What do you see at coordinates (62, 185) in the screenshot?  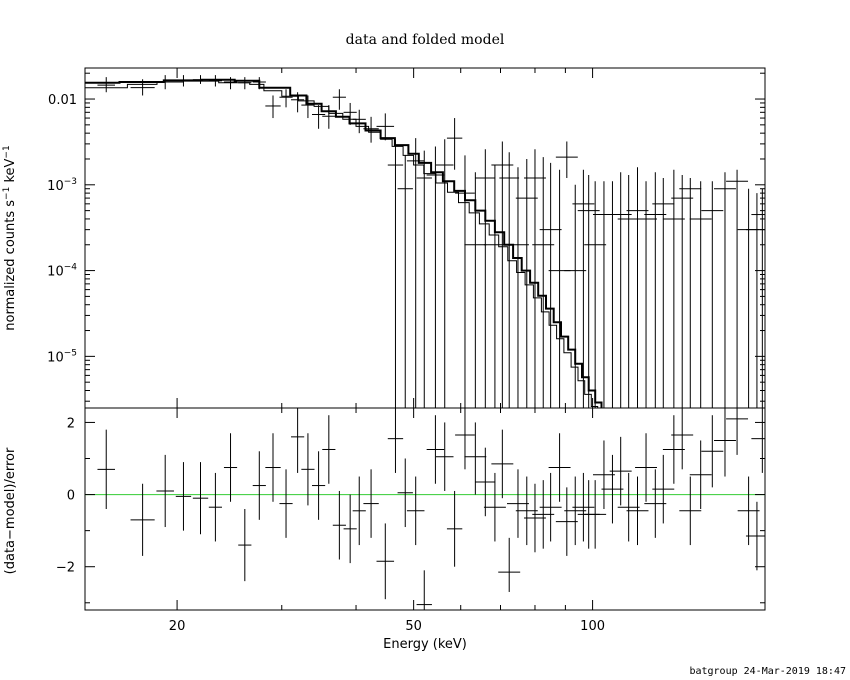 I see `top-y-tick-label: 10⁻³` at bounding box center [62, 185].